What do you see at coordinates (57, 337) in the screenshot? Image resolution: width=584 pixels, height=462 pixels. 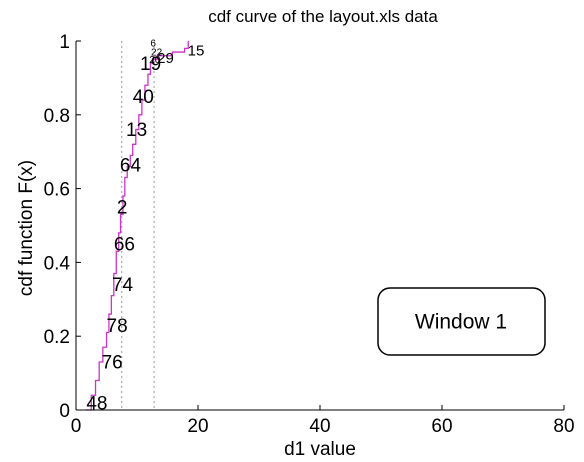 I see `y-tick-label: 0.2` at bounding box center [57, 337].